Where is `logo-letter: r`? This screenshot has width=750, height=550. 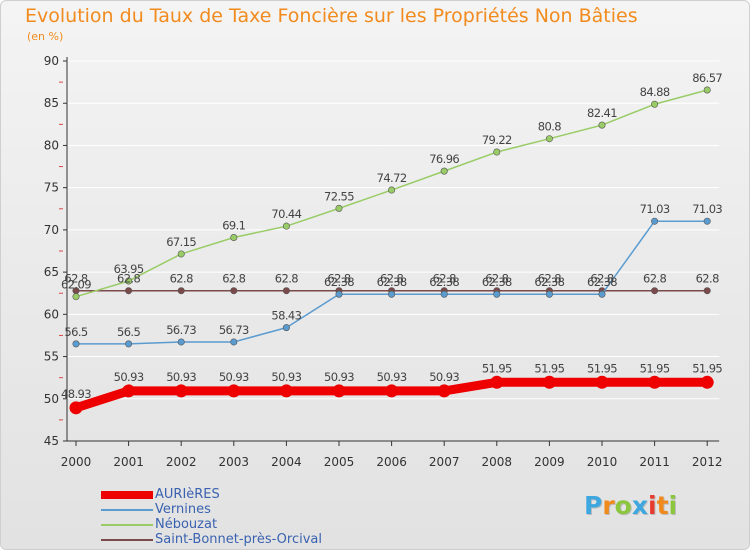
logo-letter: r is located at coordinates (608, 505).